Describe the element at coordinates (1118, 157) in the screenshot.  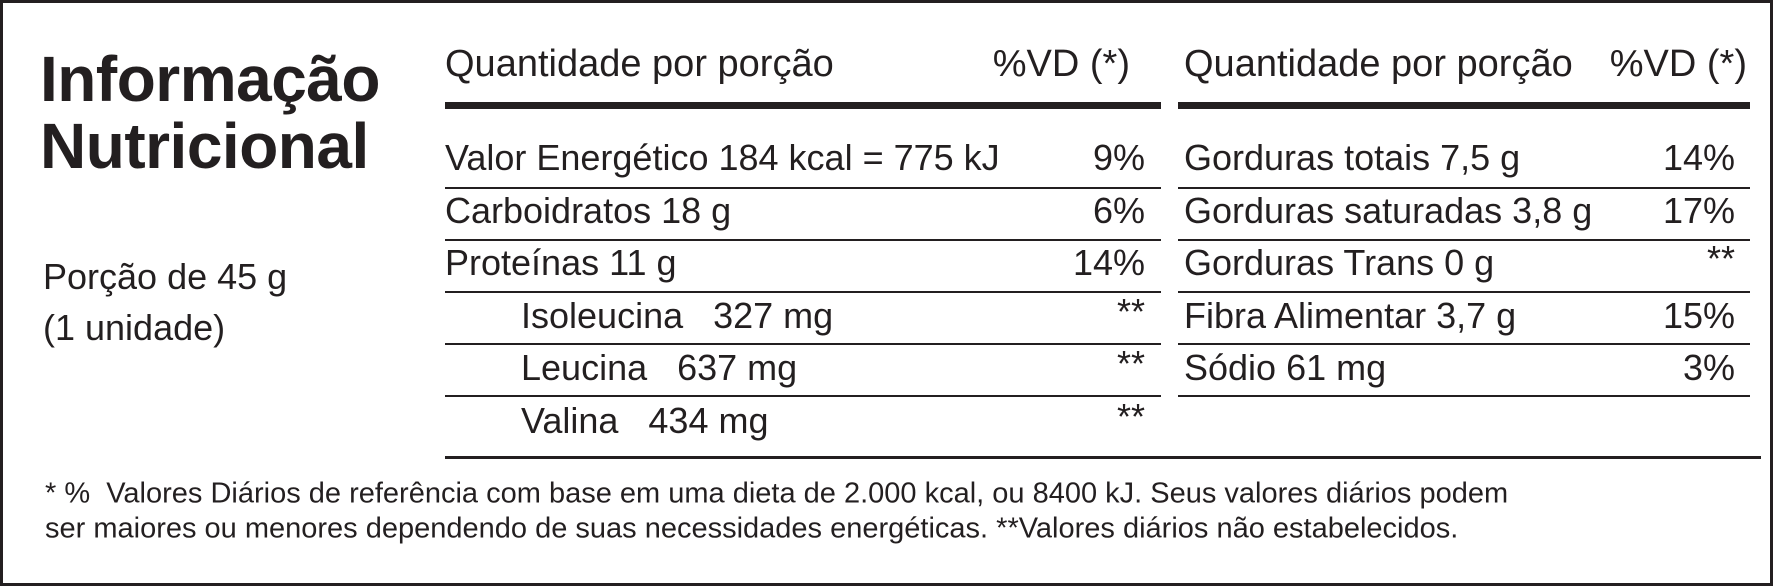
I see `daily-value: 9%` at that location.